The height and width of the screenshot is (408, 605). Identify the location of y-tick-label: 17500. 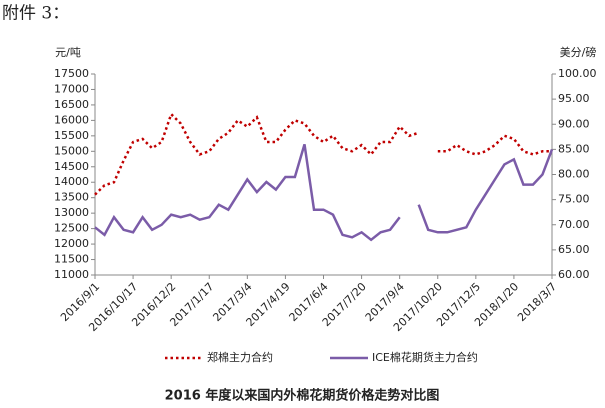
(71, 73).